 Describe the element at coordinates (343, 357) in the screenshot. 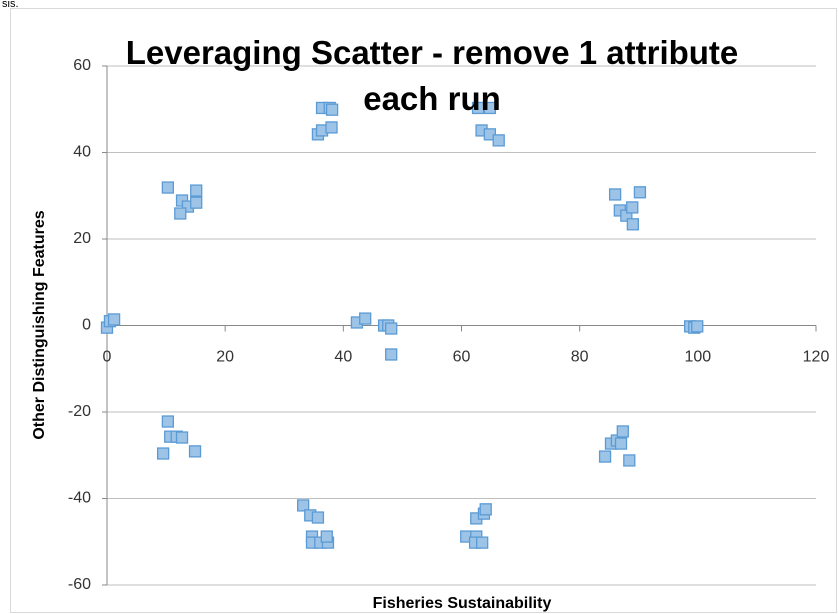

I see `x-tick-label: 40` at that location.